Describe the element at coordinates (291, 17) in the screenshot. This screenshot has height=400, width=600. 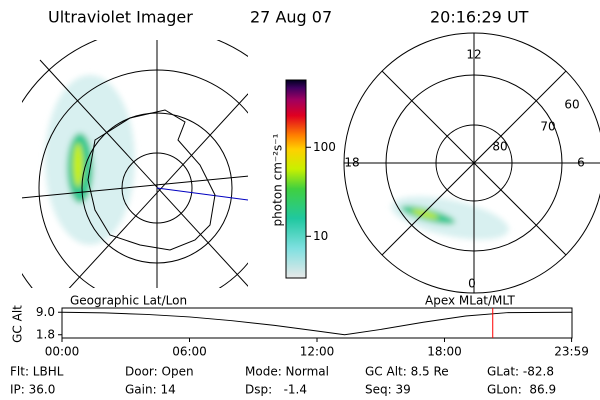
I see `date: 27 Aug 07` at that location.